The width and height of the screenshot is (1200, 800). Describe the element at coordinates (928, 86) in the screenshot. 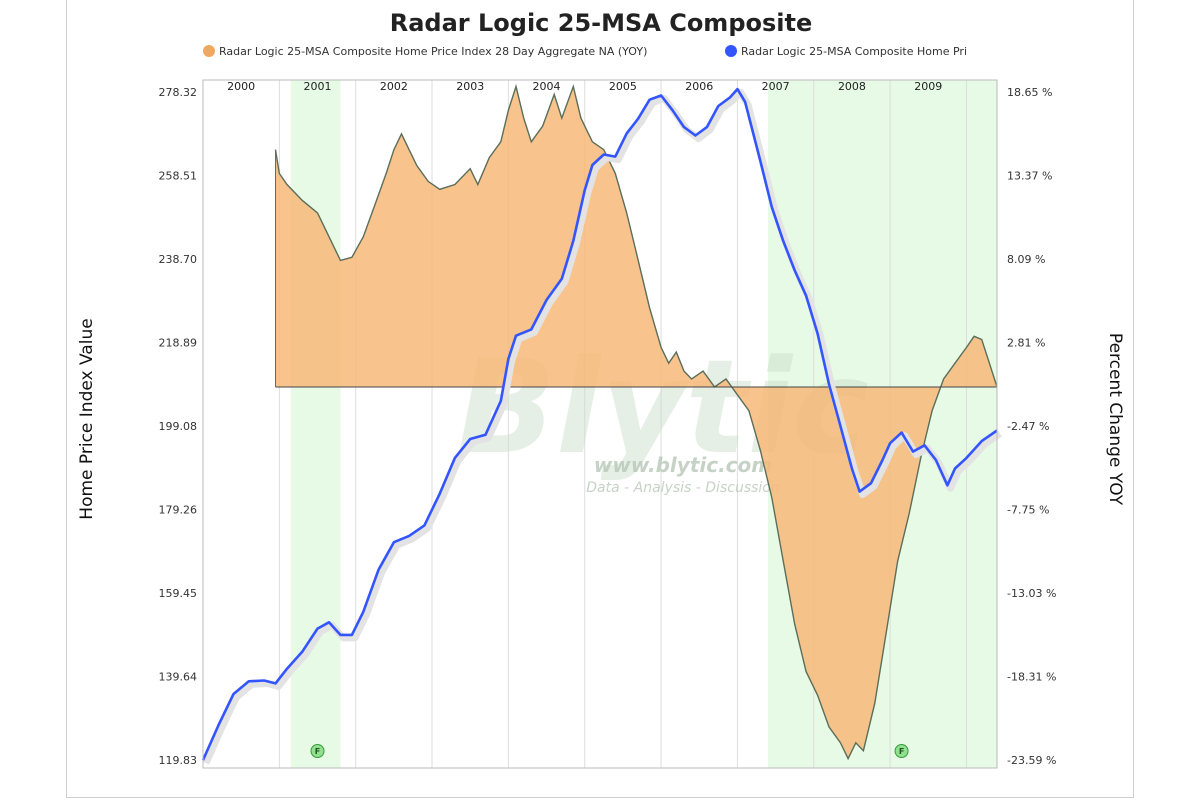

I see `year-label: 2009` at that location.